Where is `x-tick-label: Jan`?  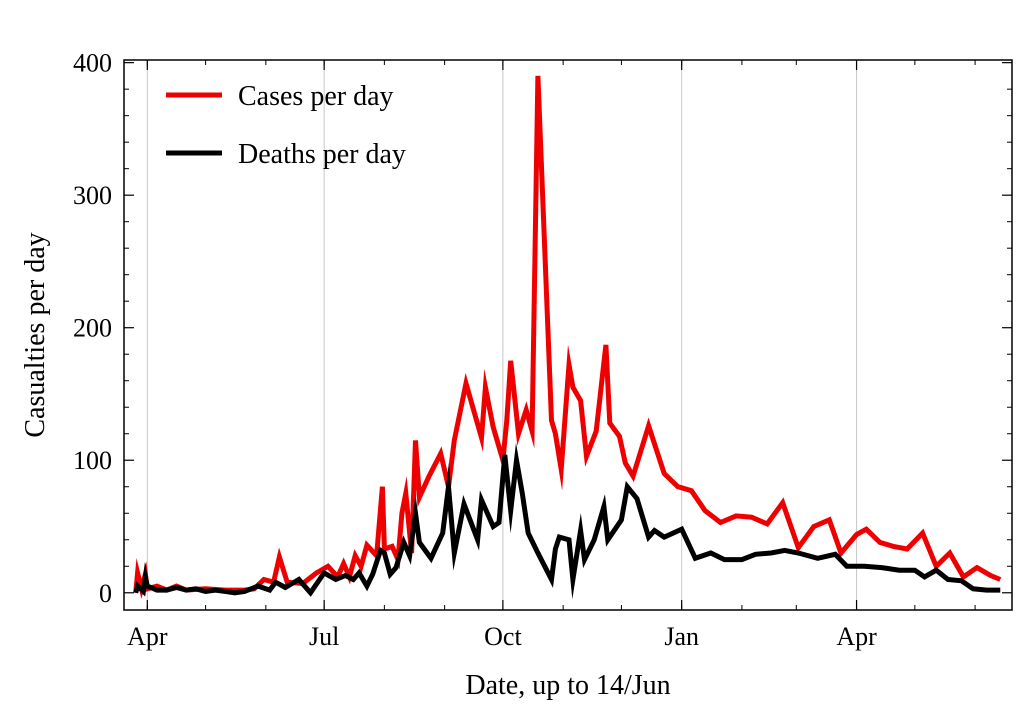
x-tick-label: Jan is located at coordinates (681, 636).